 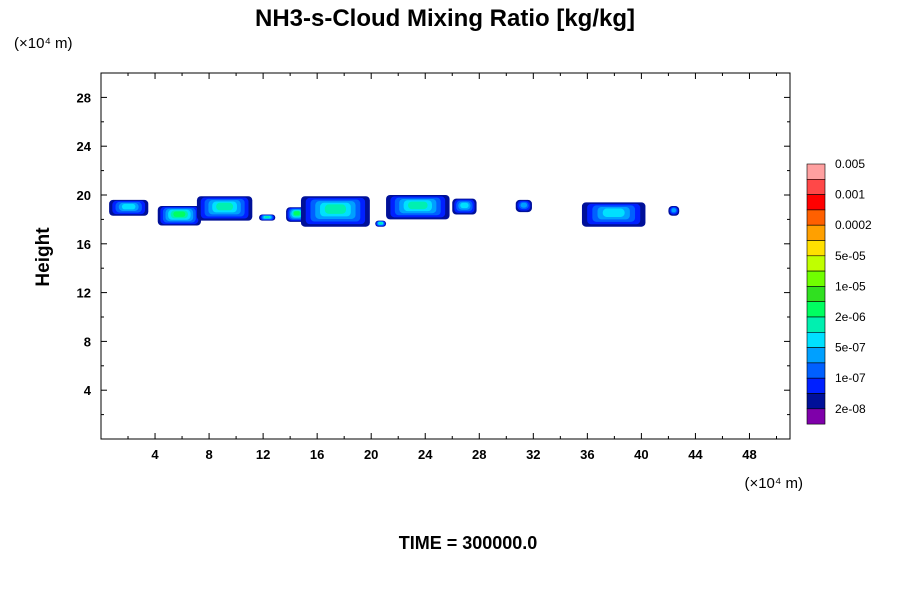 What do you see at coordinates (84, 97) in the screenshot?
I see `y-tick-label: 28` at bounding box center [84, 97].